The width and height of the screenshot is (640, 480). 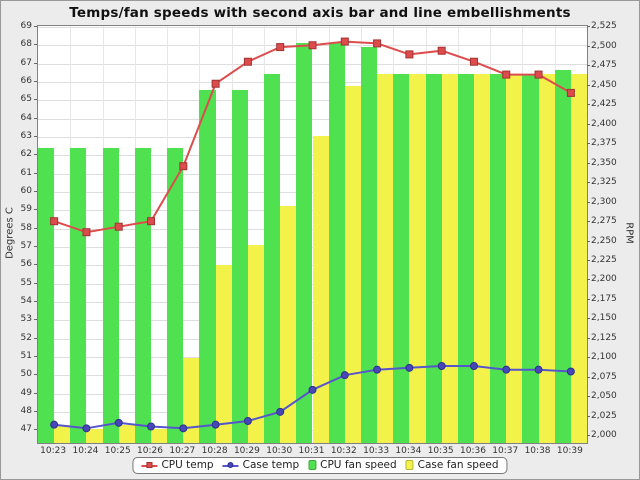 I want to click on y-tick-label-right: 2,325, so click(x=604, y=182).